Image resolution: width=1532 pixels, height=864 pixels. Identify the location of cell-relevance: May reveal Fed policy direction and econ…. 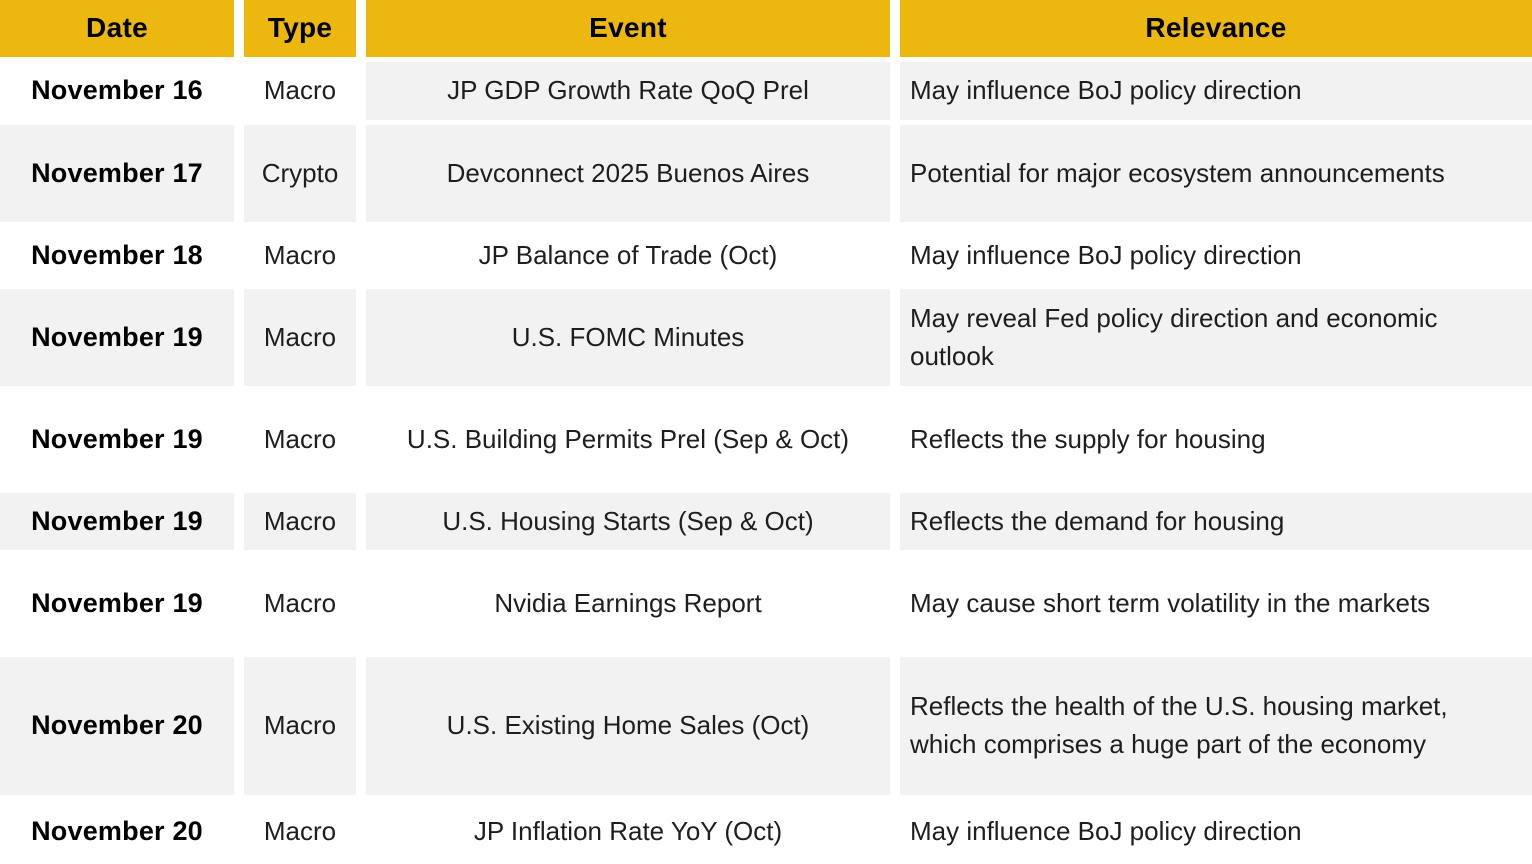
(1216, 337).